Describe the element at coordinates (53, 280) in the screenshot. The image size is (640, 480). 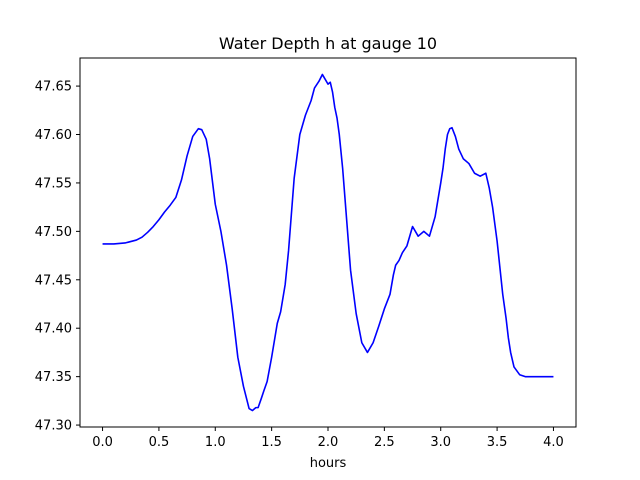
I see `y-tick-label: 47.45` at that location.